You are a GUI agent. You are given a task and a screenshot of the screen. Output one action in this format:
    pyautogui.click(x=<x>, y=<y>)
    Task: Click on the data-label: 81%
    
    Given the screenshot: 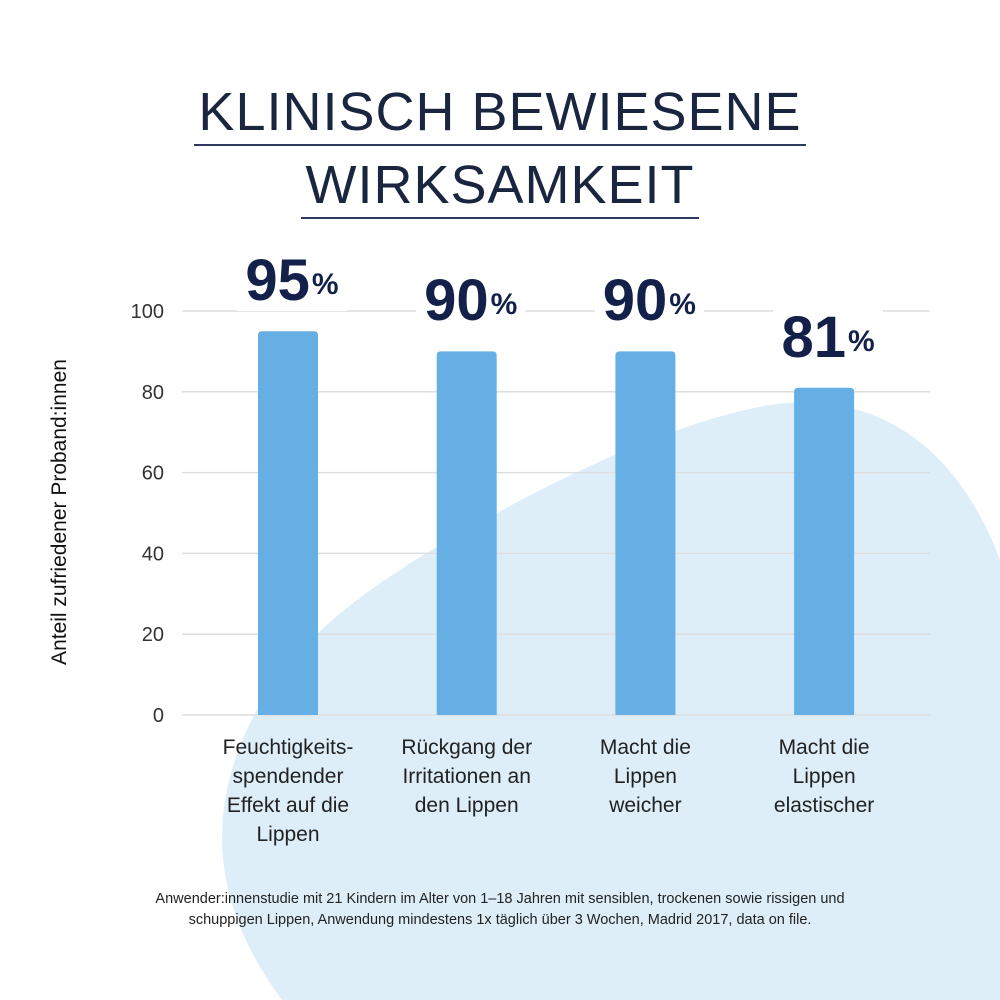 What is the action you would take?
    pyautogui.click(x=828, y=337)
    